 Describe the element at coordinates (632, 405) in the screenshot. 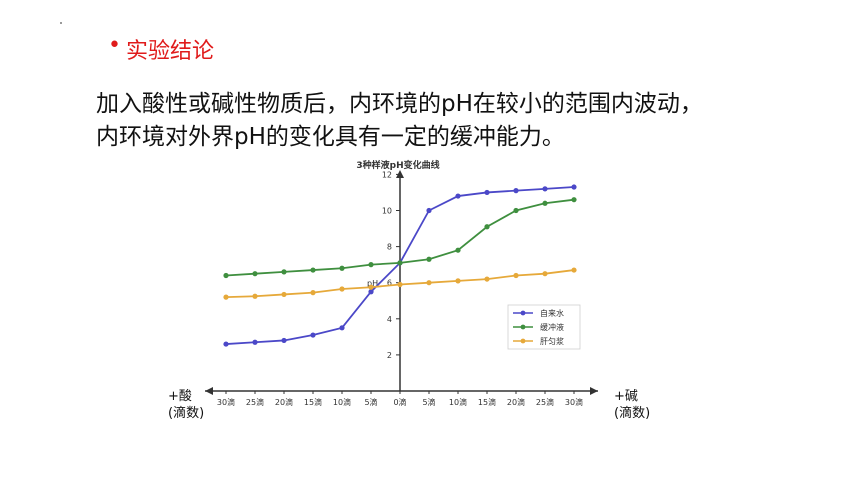

I see `right-axis-label: +碱 (滴数)` at that location.